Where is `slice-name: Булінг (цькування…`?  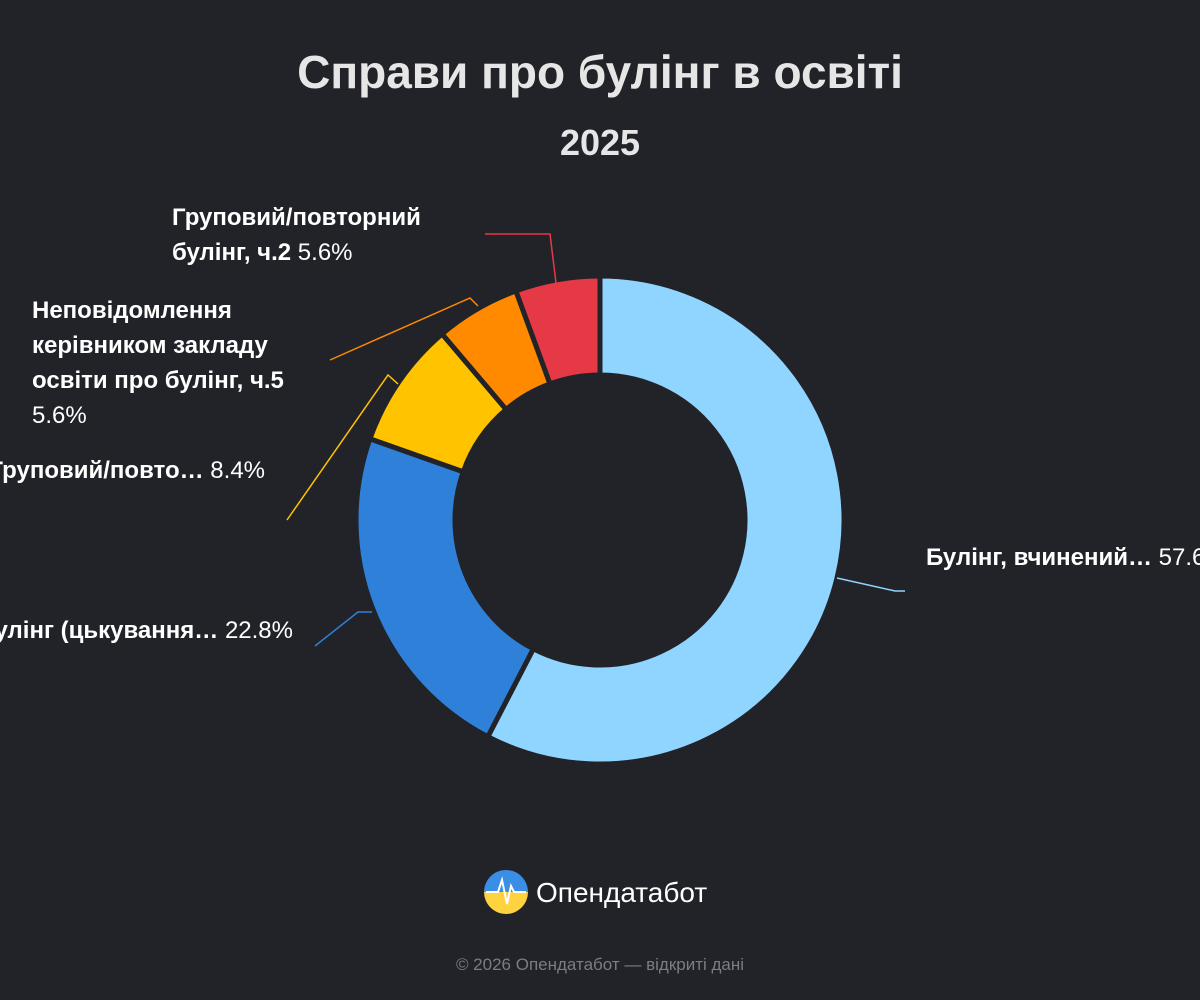 slice-name: Булінг (цькування… is located at coordinates (109, 630).